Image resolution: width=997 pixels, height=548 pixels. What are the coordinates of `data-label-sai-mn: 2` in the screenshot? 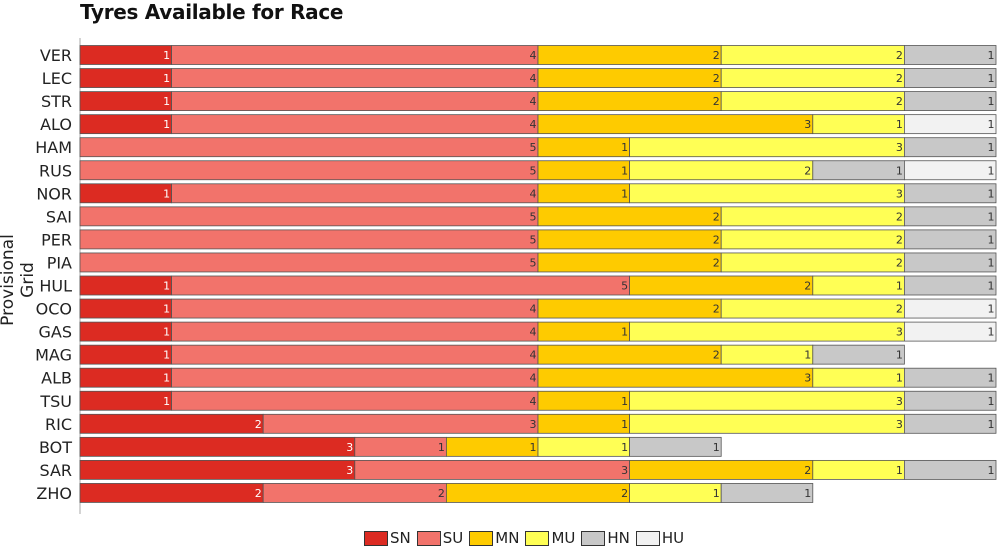 It's located at (716, 216).